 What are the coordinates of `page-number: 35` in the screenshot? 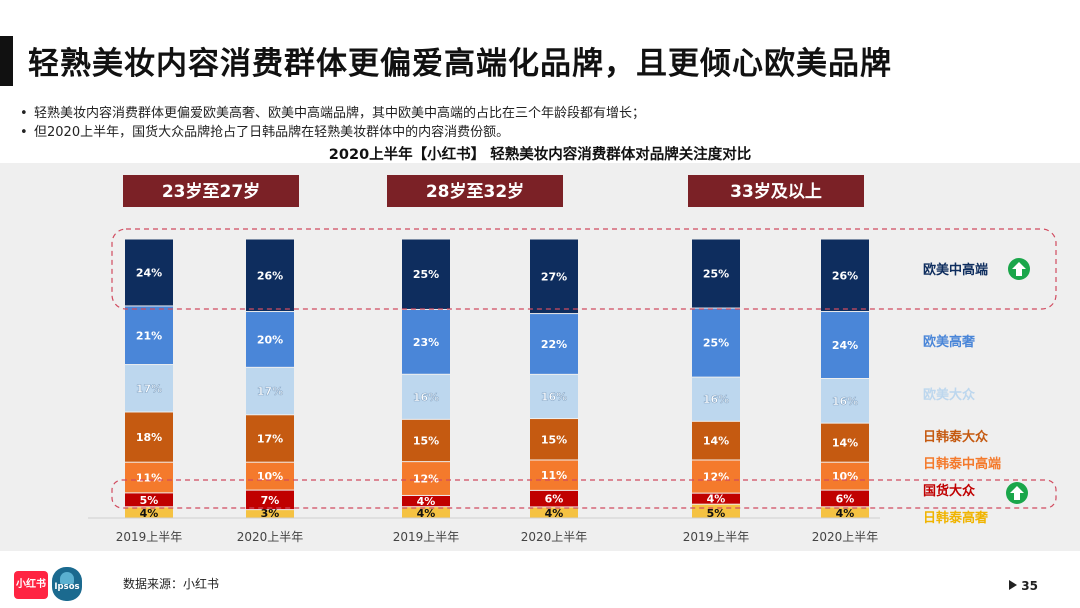 It's located at (1029, 586).